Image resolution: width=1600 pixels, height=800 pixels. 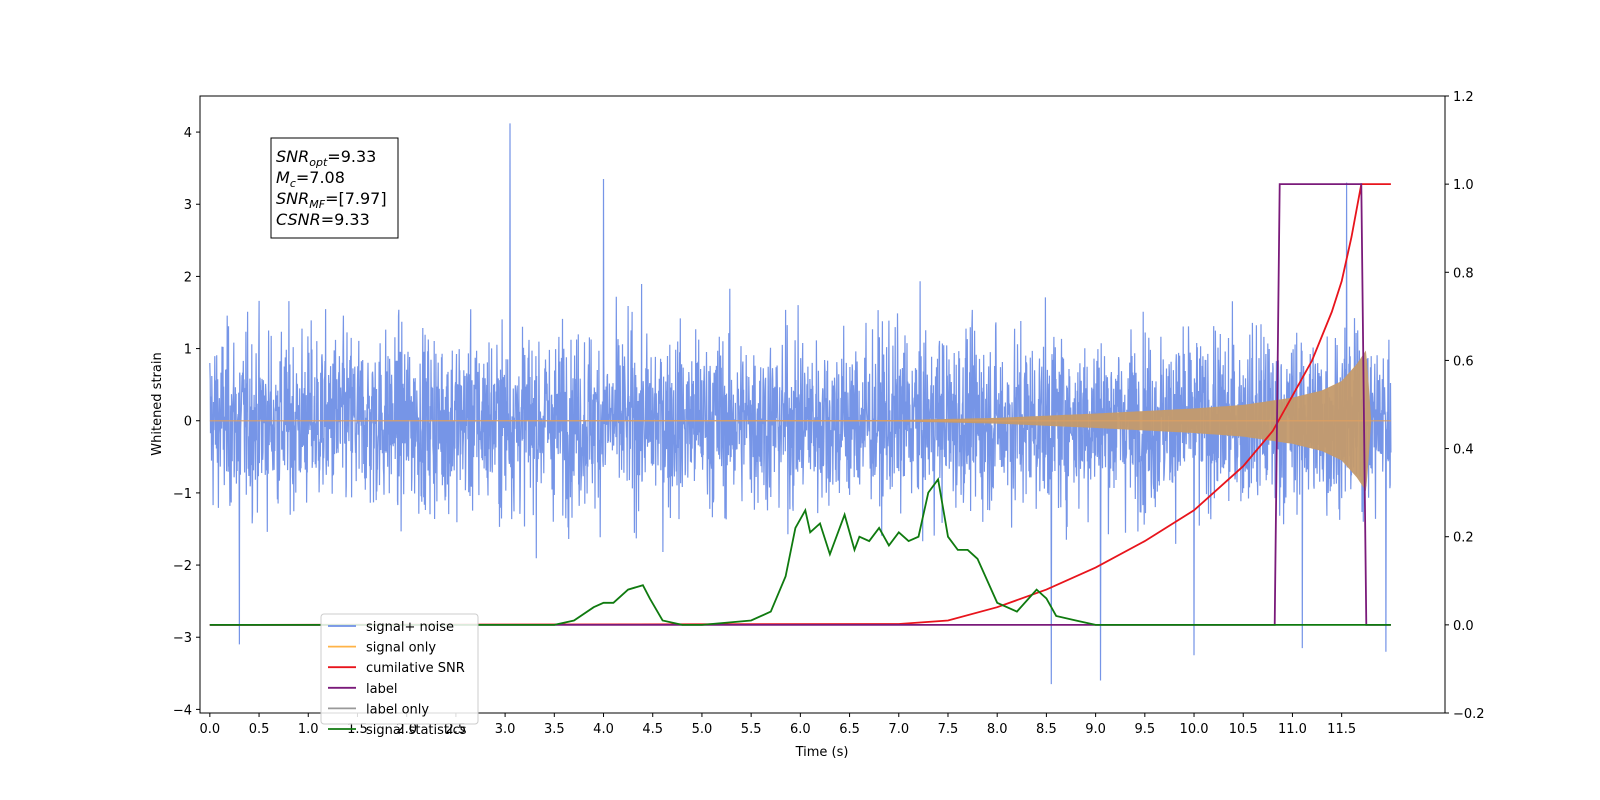 What do you see at coordinates (1463, 538) in the screenshot?
I see `y2-tick-label: 0.2` at bounding box center [1463, 538].